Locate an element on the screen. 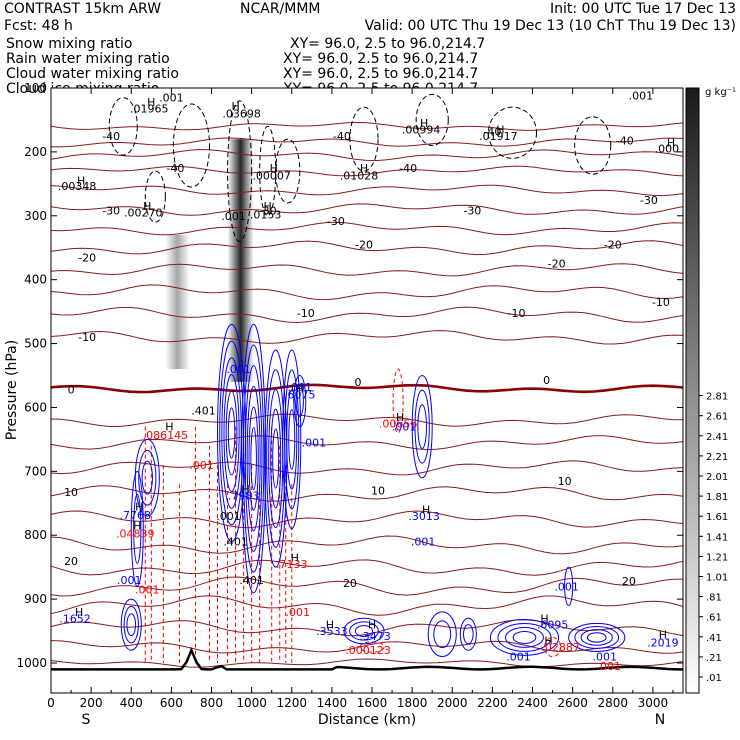  y-tick-label: 1000 is located at coordinates (31, 663).